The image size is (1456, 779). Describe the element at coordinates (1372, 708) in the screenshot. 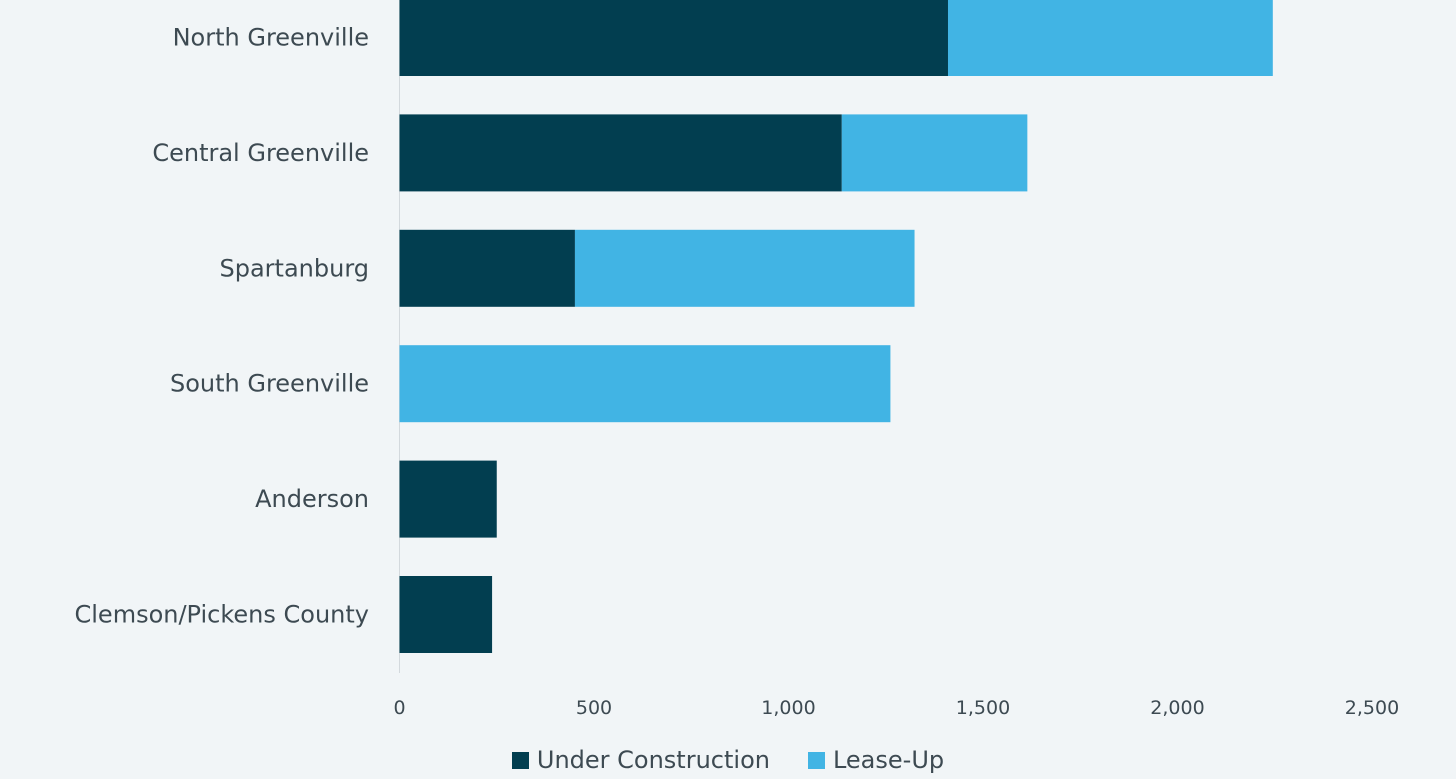

I see `x-tick-label-5: 2,500` at that location.